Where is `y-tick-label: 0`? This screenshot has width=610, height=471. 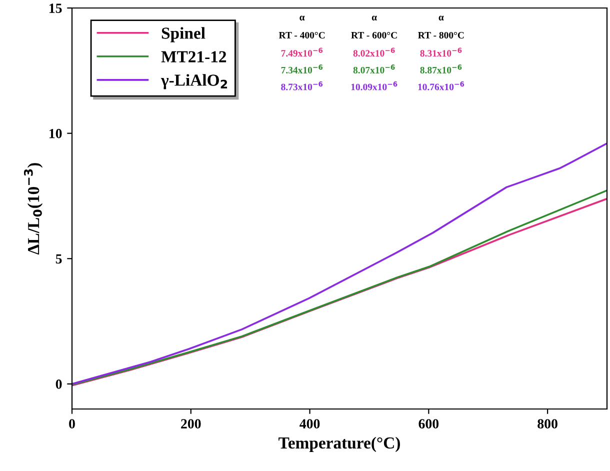 y-tick-label: 0 is located at coordinates (59, 384).